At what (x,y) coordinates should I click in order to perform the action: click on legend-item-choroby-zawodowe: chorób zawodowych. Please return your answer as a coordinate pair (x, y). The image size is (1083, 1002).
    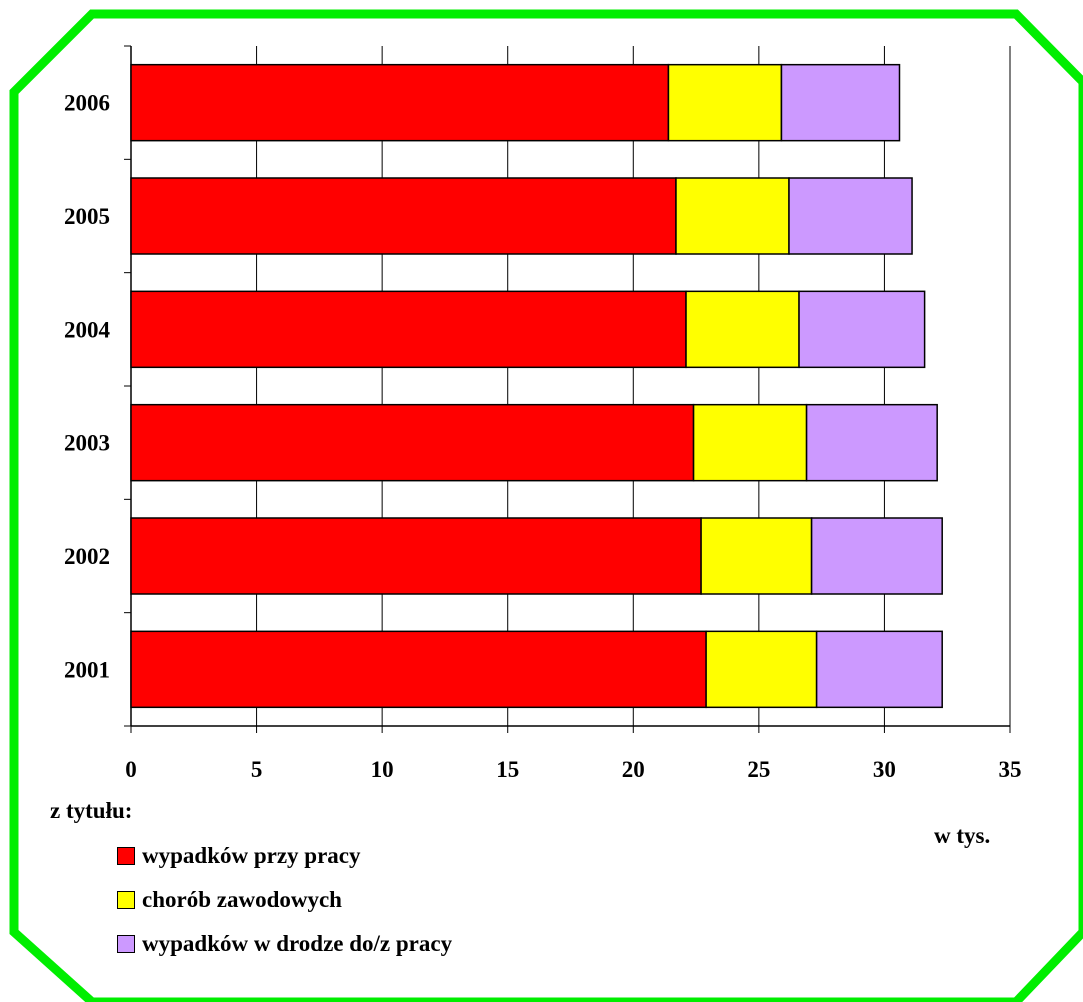
    Looking at the image, I should click on (229, 900).